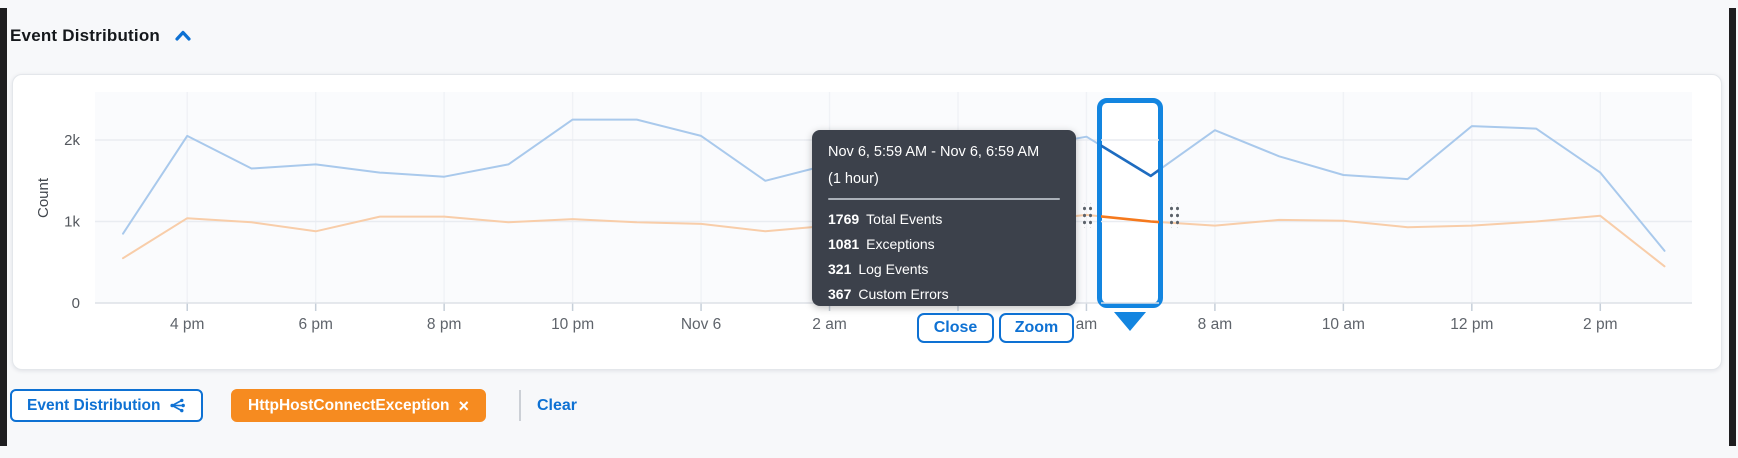 The image size is (1738, 458). I want to click on zoom-button: Zoom, so click(1036, 328).